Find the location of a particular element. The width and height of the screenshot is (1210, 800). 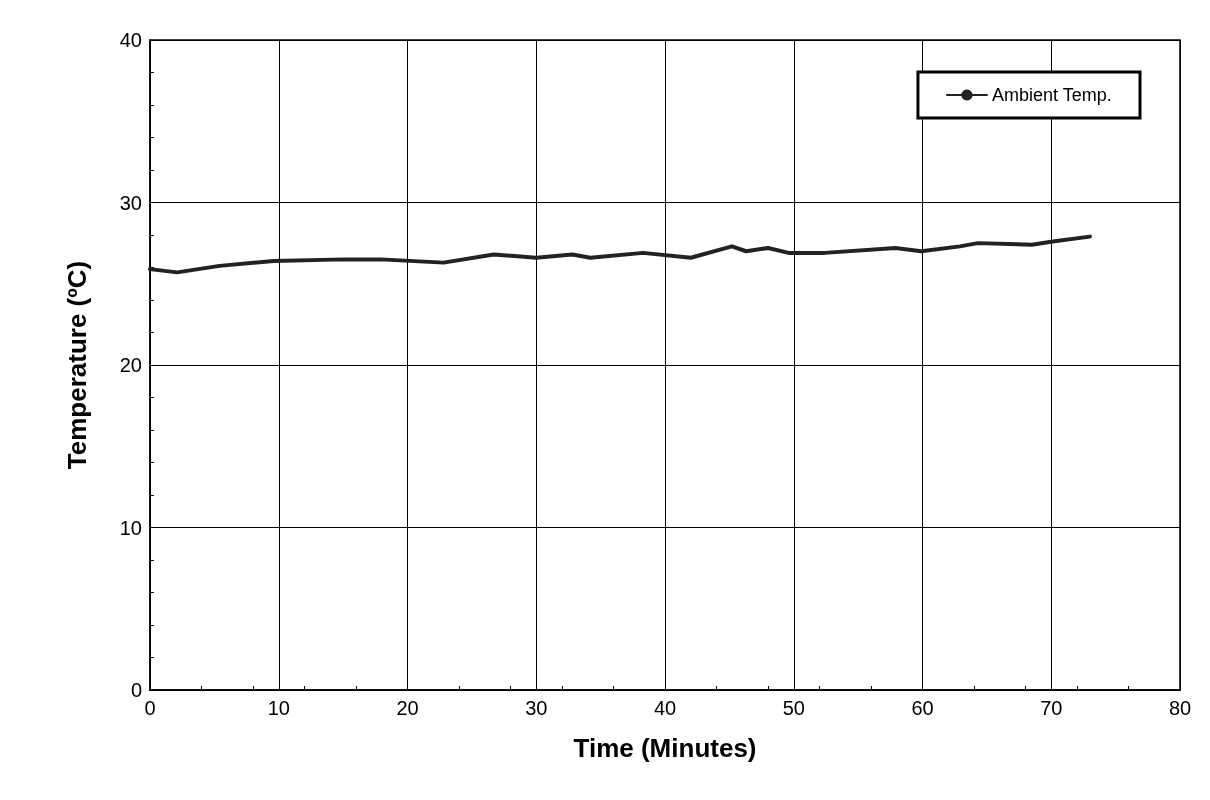

y-tick-label: 10 is located at coordinates (130, 527).